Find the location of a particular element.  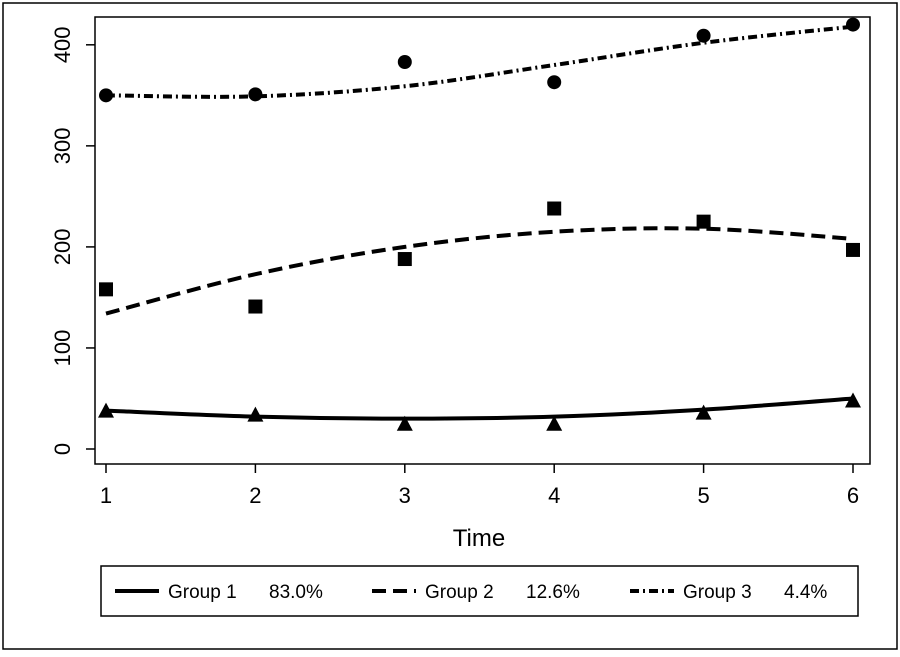

legend-share-2: 12.6% is located at coordinates (553, 592).